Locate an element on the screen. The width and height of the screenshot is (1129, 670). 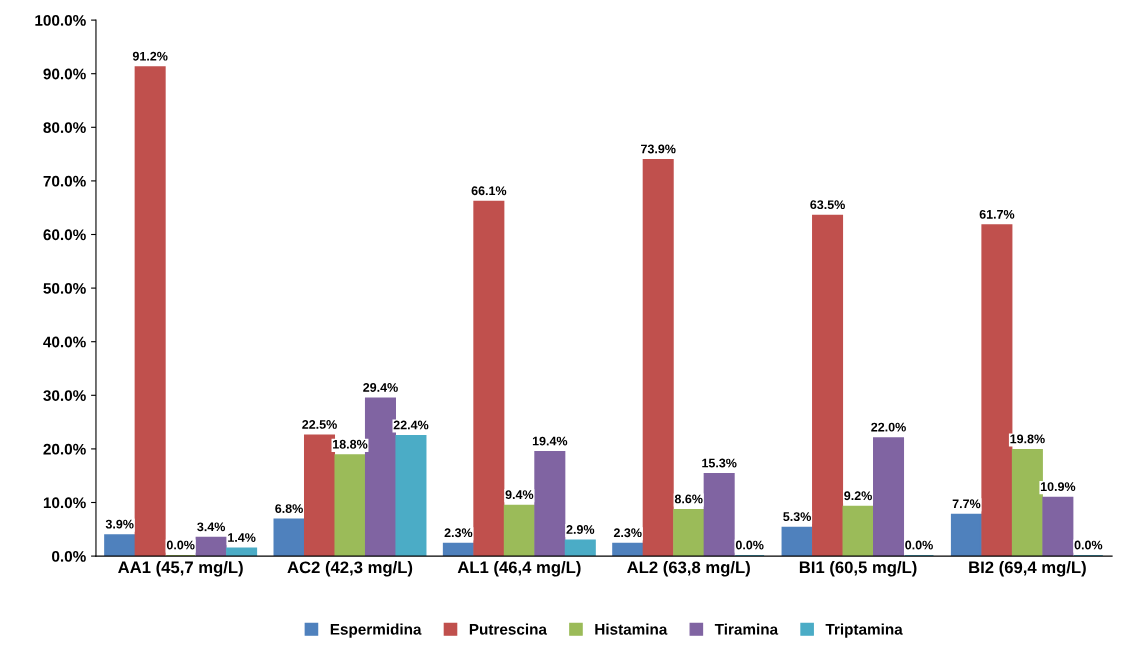
y-tick-label: 50.0% is located at coordinates (64, 288).